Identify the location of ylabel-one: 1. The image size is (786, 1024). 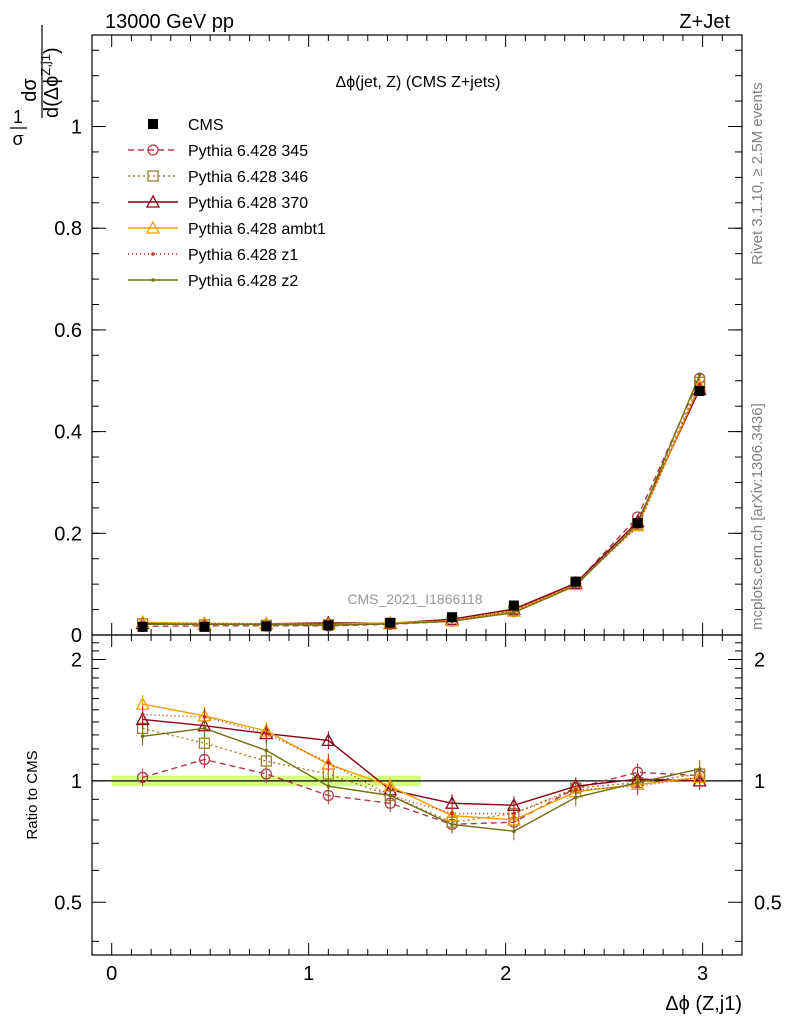
(18, 117).